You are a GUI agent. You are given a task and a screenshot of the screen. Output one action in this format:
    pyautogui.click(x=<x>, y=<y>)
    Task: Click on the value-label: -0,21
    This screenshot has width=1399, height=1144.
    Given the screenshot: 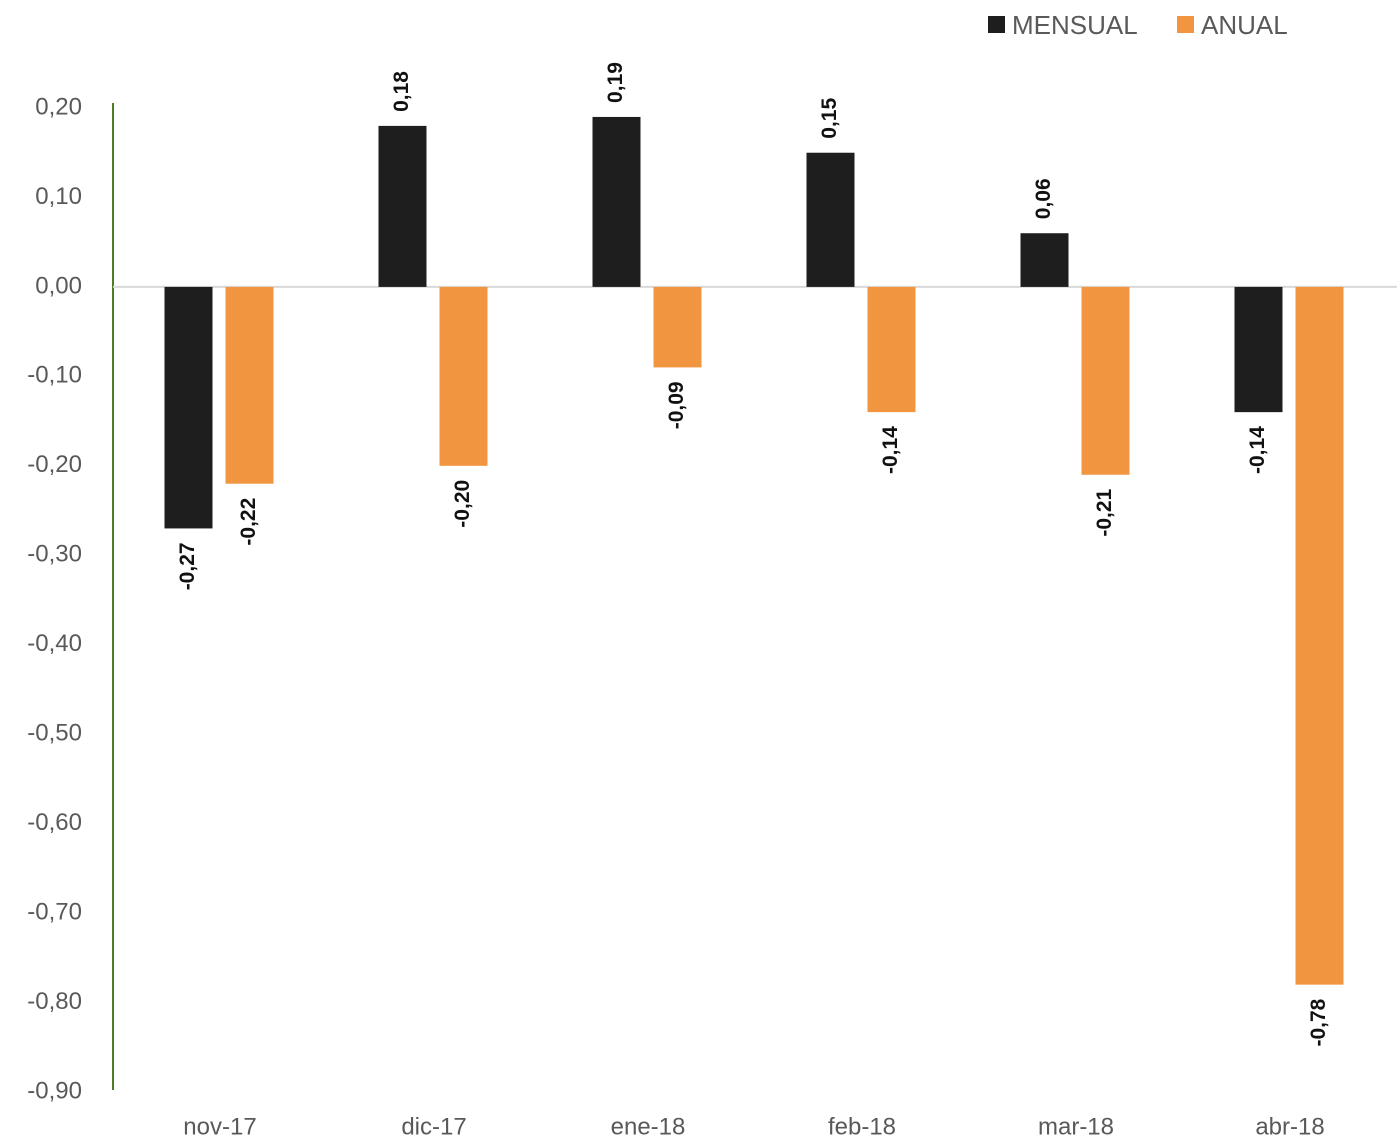 What is the action you would take?
    pyautogui.click(x=1104, y=512)
    